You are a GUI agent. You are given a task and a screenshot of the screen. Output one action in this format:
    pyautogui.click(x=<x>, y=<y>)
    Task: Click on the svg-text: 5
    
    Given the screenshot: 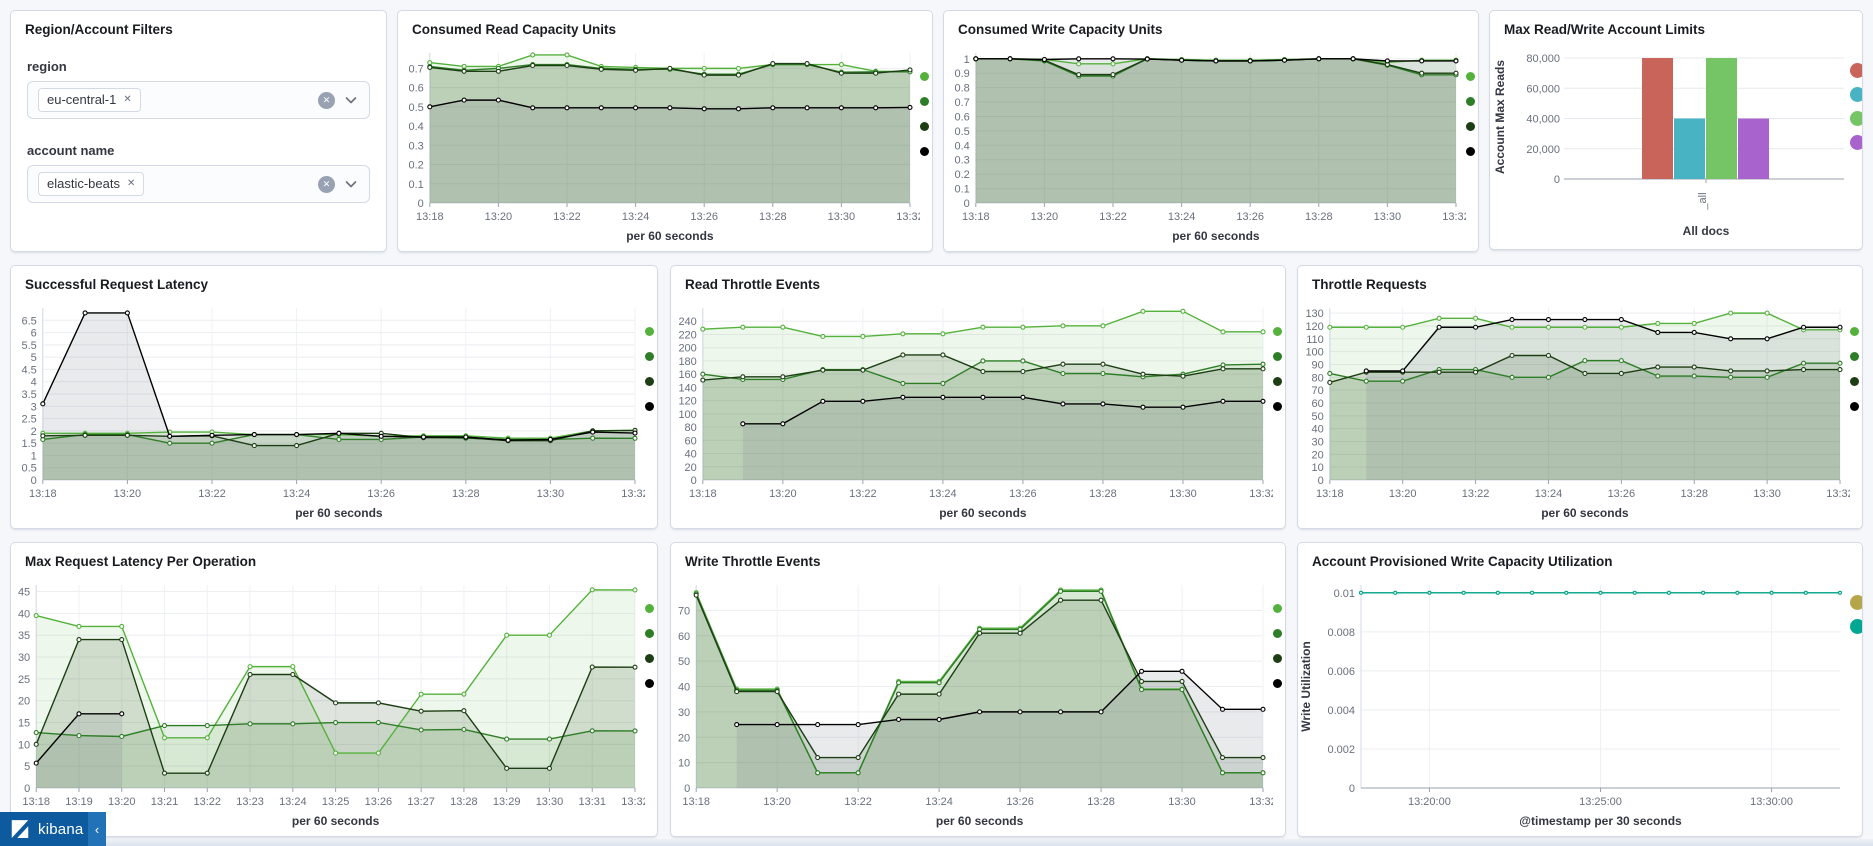 What is the action you would take?
    pyautogui.click(x=34, y=358)
    